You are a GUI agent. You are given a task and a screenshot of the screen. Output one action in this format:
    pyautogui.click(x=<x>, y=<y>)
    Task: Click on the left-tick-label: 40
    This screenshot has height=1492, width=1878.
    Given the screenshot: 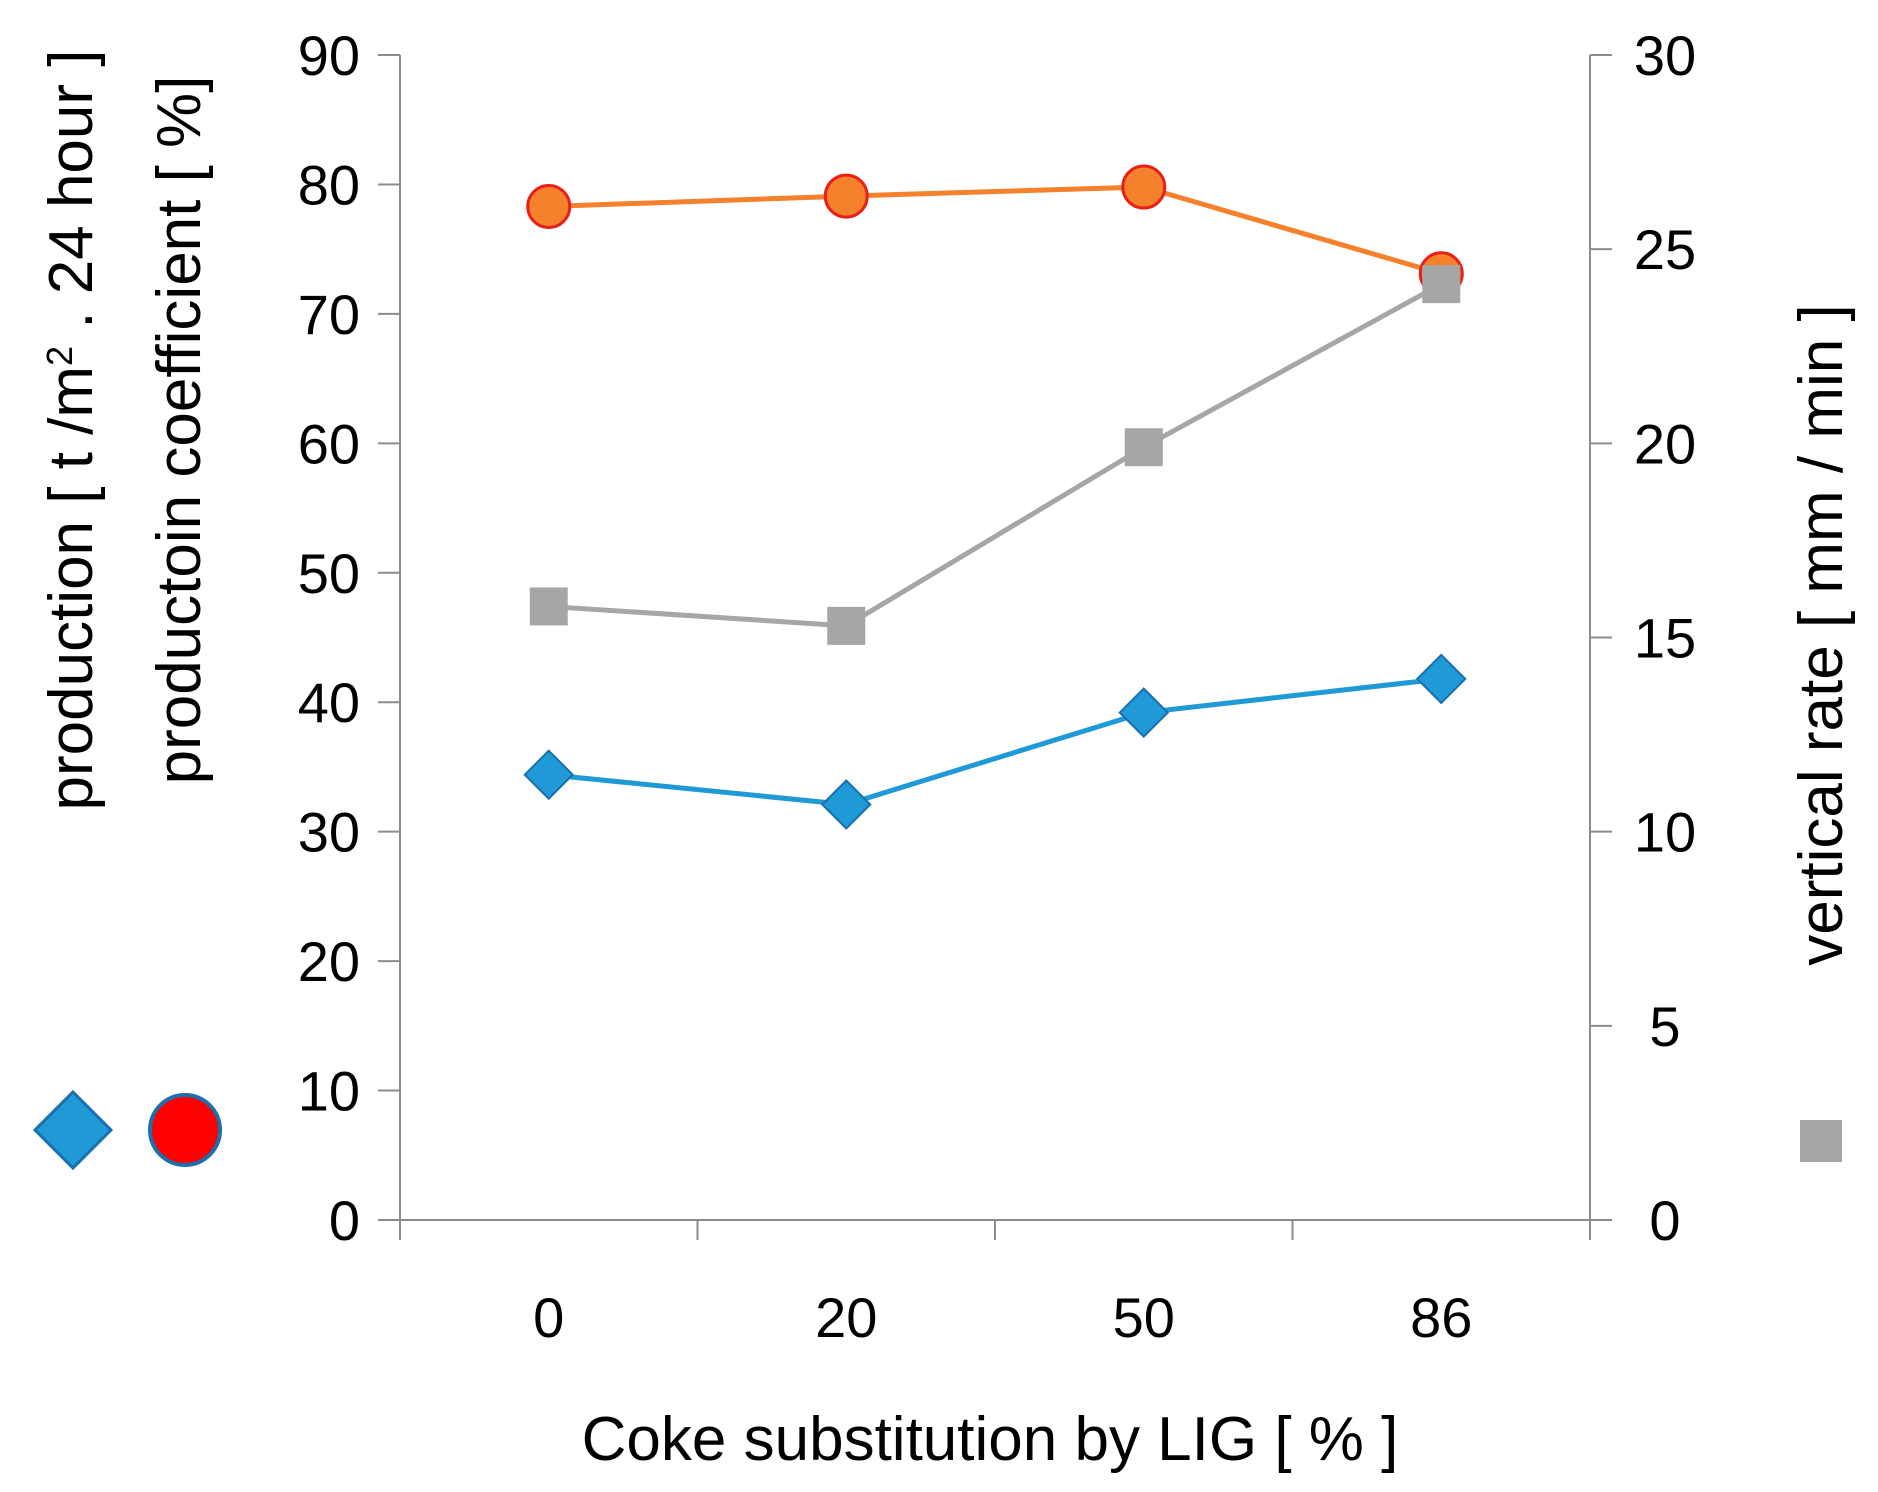 What is the action you would take?
    pyautogui.click(x=329, y=702)
    